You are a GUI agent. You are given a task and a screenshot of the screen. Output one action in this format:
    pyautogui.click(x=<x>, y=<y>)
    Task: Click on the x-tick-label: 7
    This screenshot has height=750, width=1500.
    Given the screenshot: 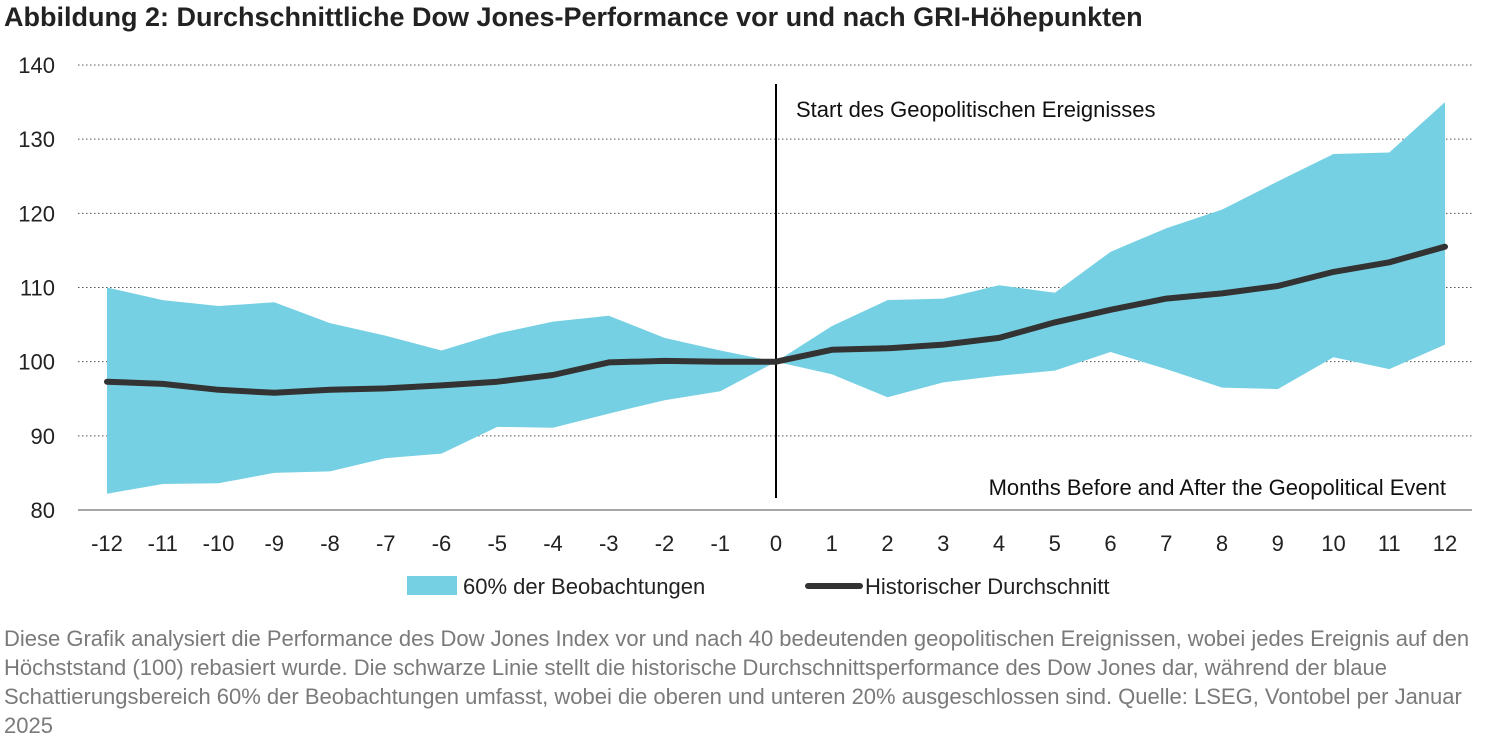 What is the action you would take?
    pyautogui.click(x=1166, y=543)
    